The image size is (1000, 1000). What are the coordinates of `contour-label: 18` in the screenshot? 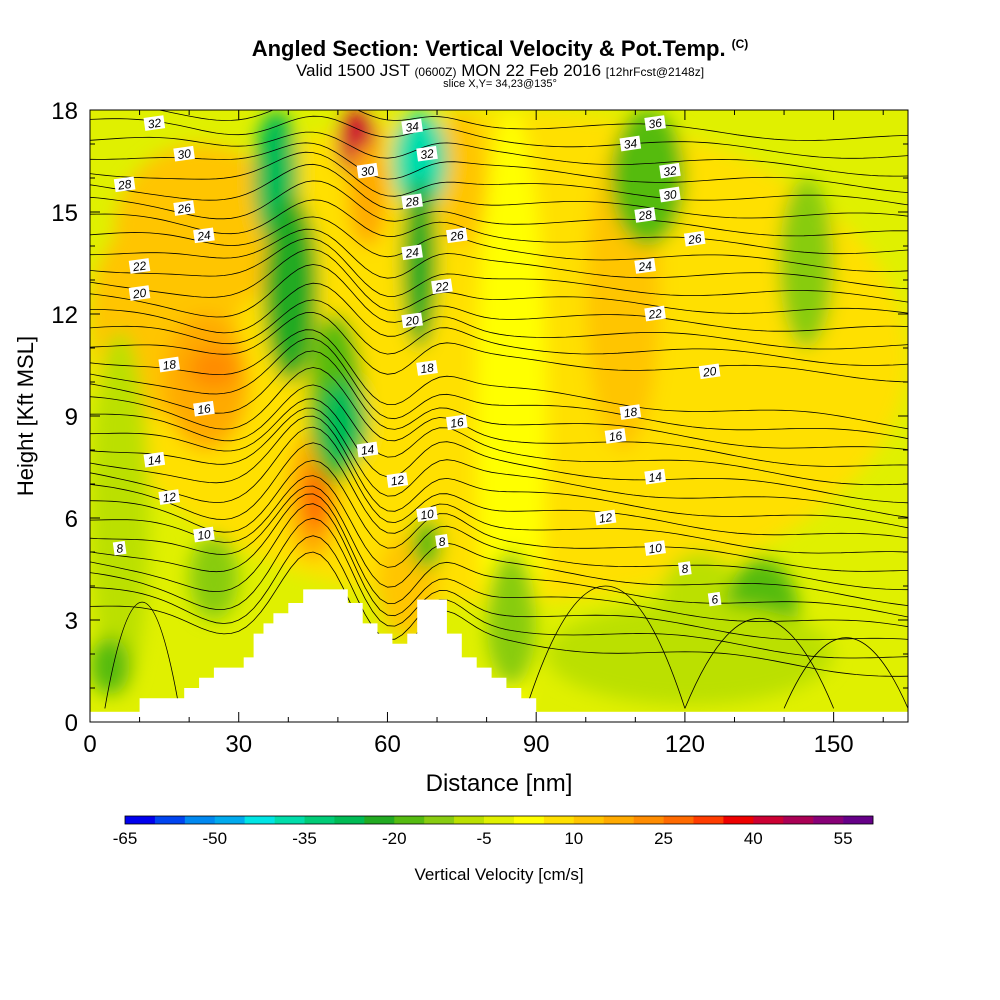 It's located at (427, 368).